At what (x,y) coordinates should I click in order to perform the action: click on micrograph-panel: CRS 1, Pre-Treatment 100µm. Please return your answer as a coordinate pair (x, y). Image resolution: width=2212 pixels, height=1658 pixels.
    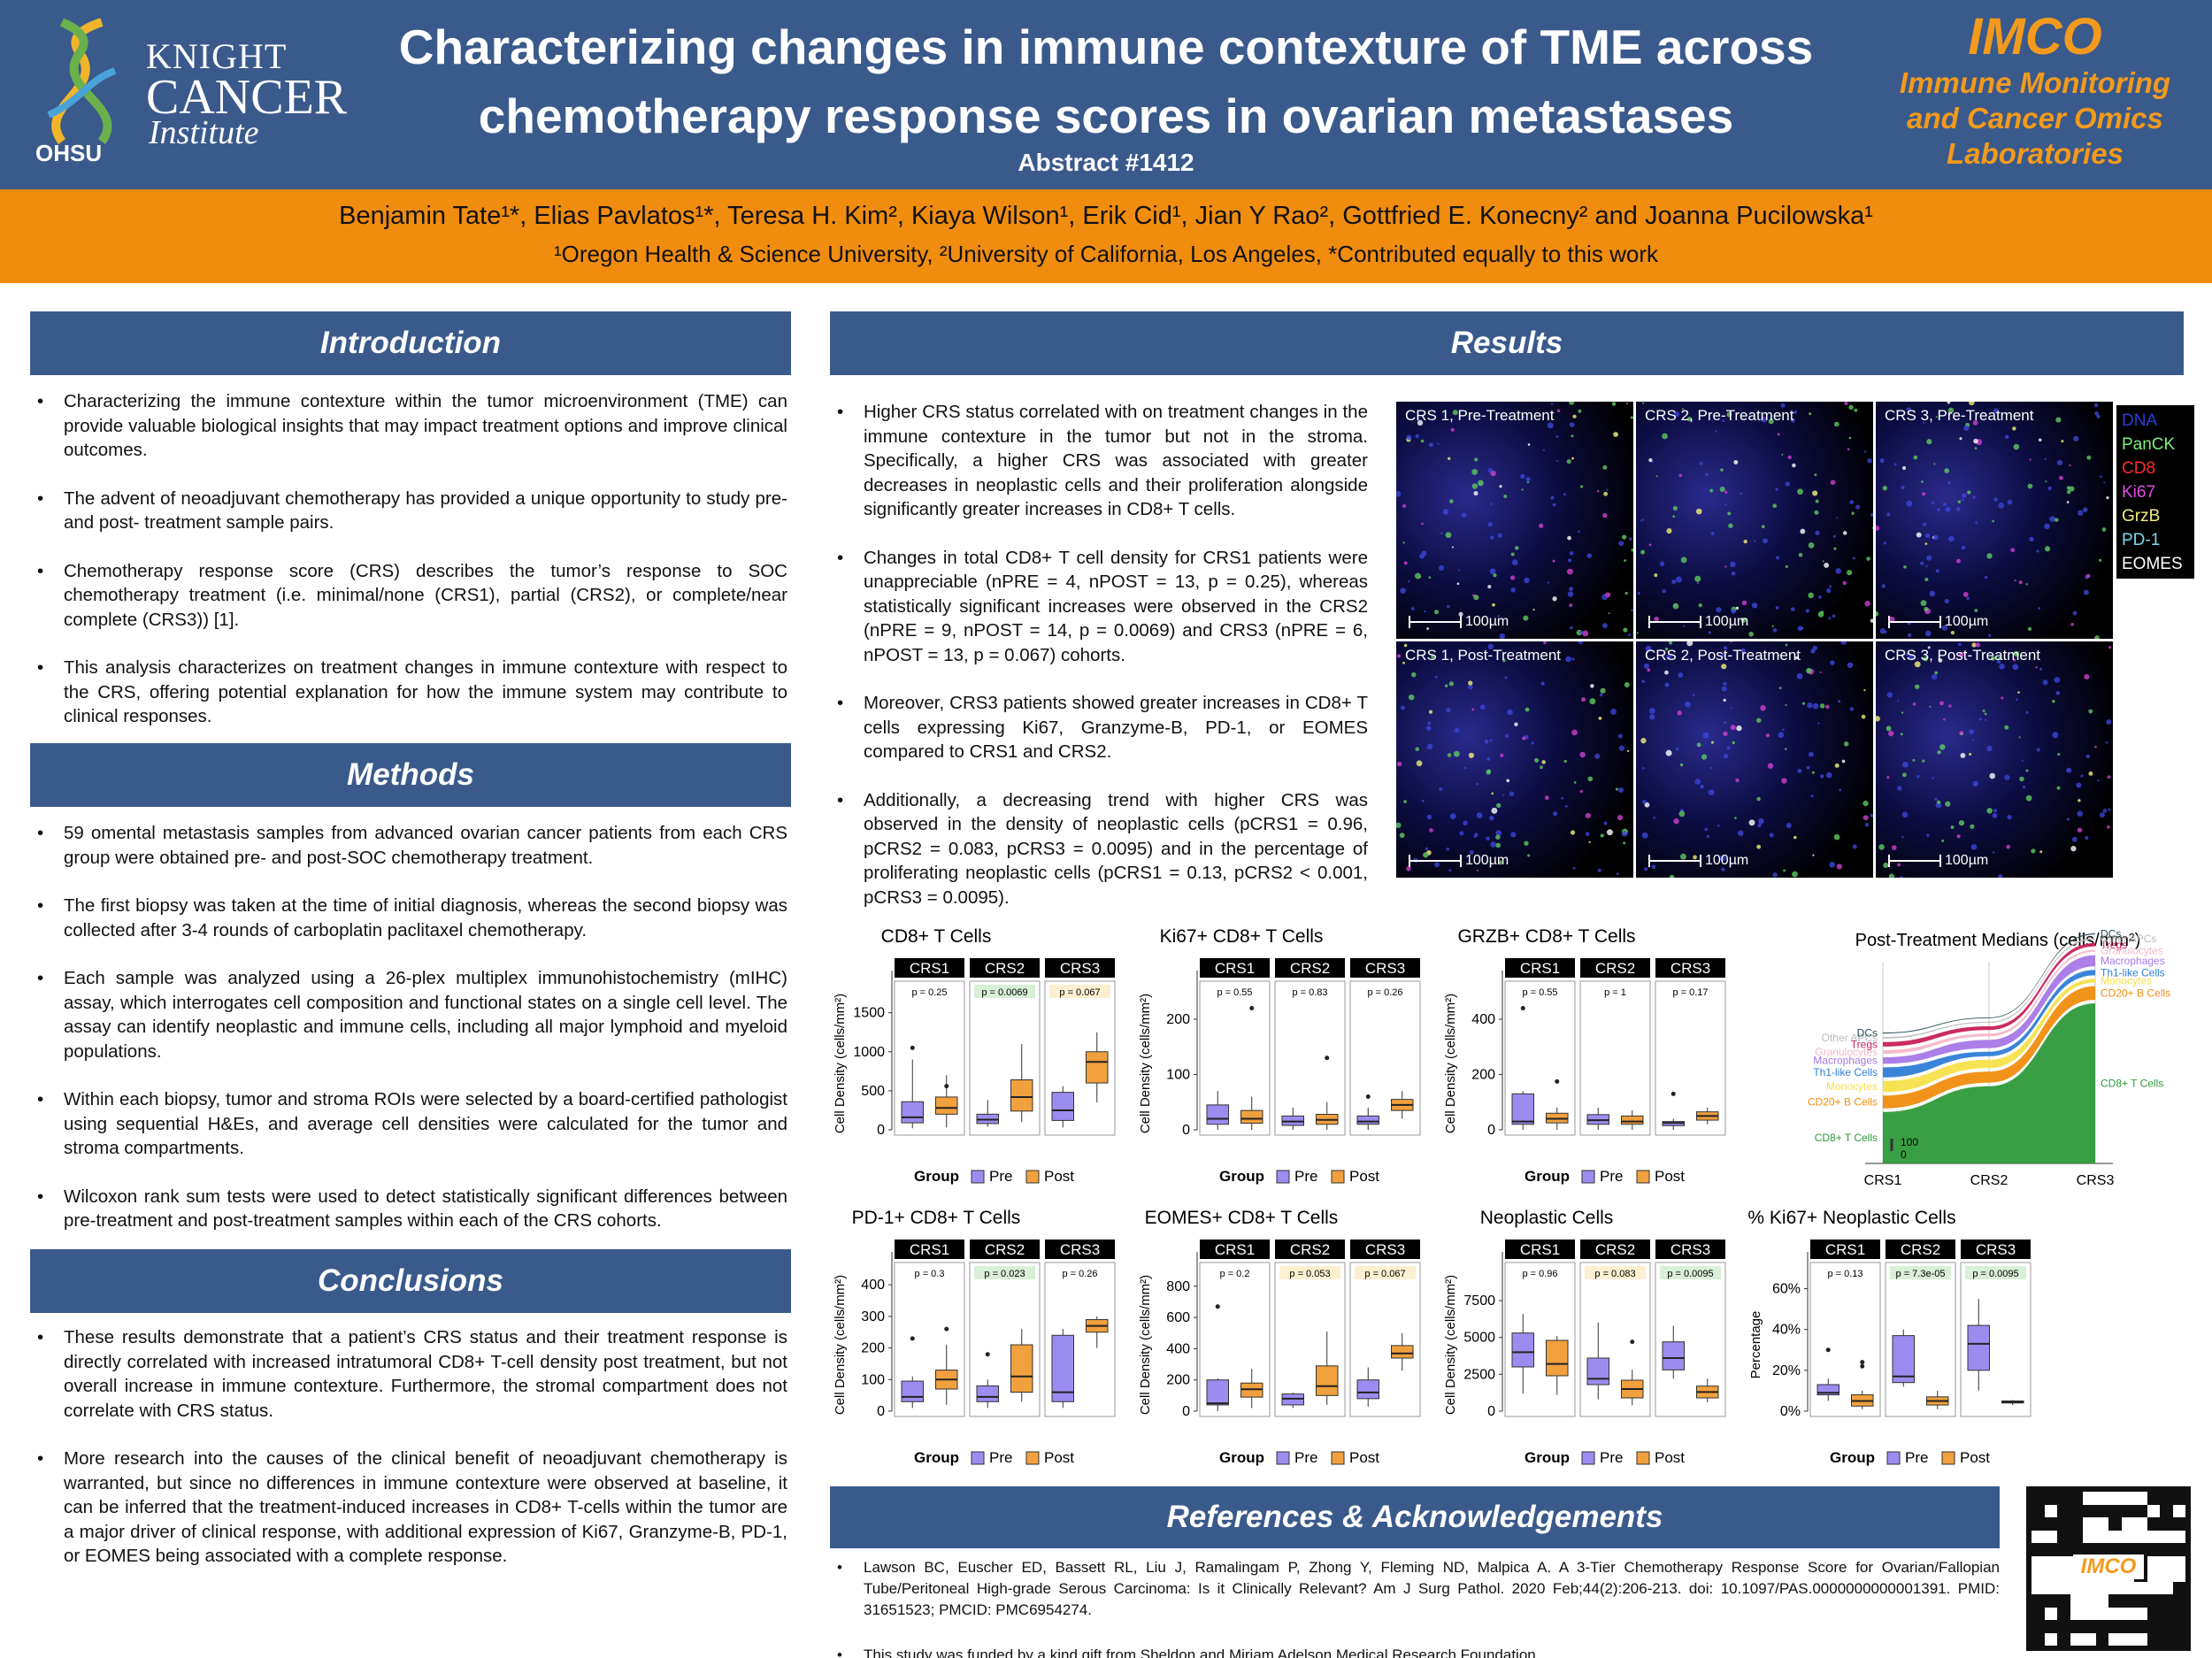
    Looking at the image, I should click on (1515, 520).